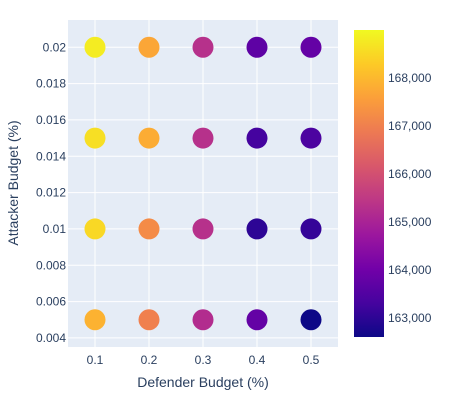 This screenshot has height=400, width=450. What do you see at coordinates (95, 360) in the screenshot?
I see `x-tick-label: 0.1` at bounding box center [95, 360].